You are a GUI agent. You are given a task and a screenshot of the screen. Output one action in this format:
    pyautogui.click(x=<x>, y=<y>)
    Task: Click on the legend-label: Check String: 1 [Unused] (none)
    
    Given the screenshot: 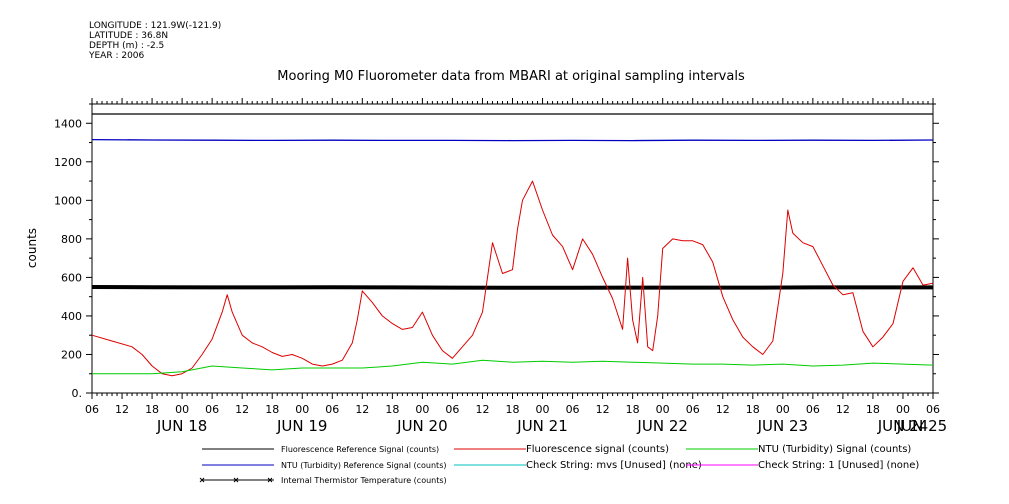 What is the action you would take?
    pyautogui.click(x=838, y=465)
    